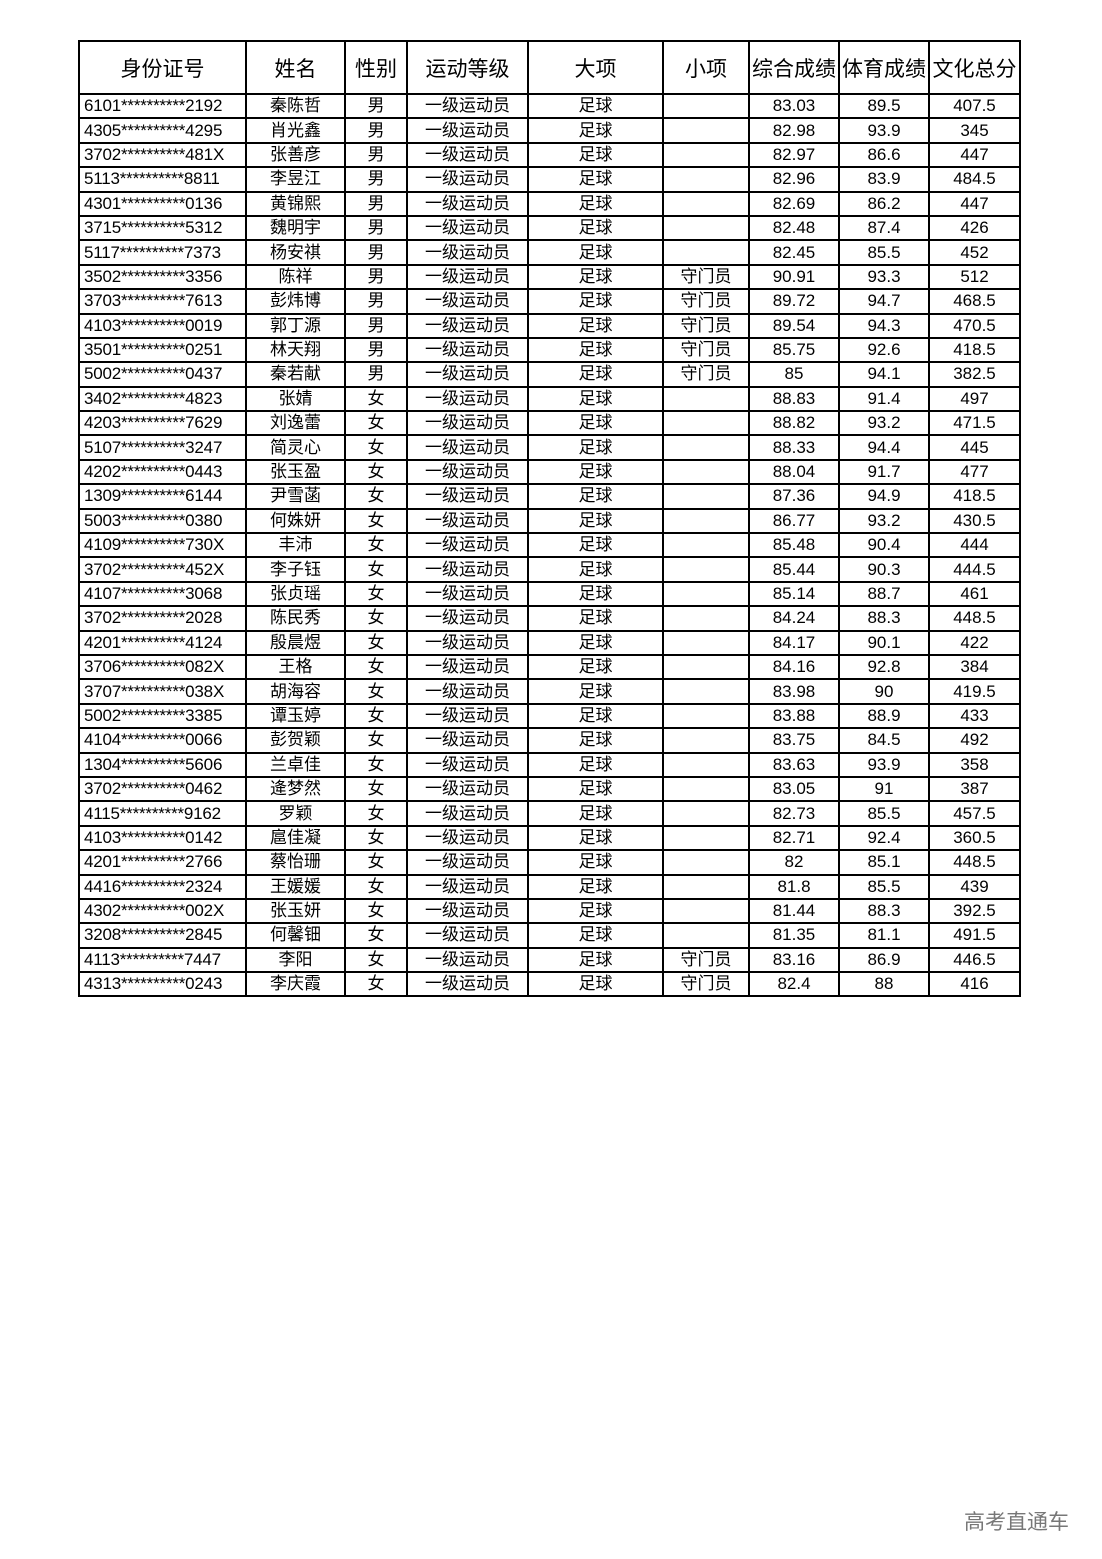 The height and width of the screenshot is (1559, 1102). I want to click on cell-culture-score: 461, so click(974, 594).